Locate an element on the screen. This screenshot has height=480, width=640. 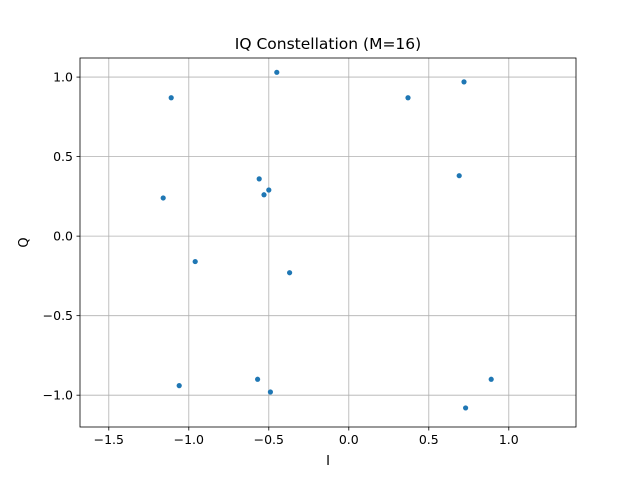
chart-title: IQ Constellation (M=16) is located at coordinates (328, 44).